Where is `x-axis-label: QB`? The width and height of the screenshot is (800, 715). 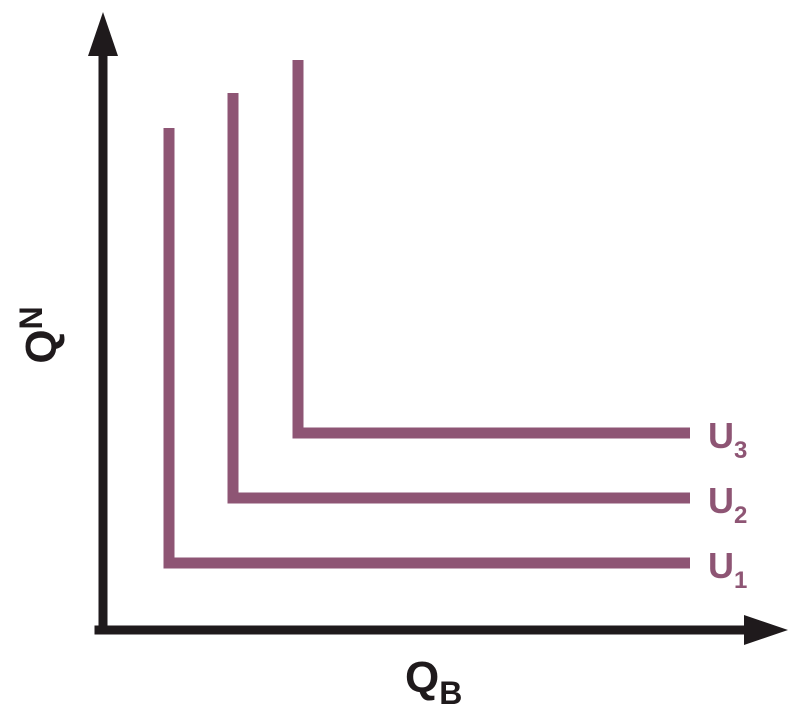 x-axis-label: QB is located at coordinates (433, 682).